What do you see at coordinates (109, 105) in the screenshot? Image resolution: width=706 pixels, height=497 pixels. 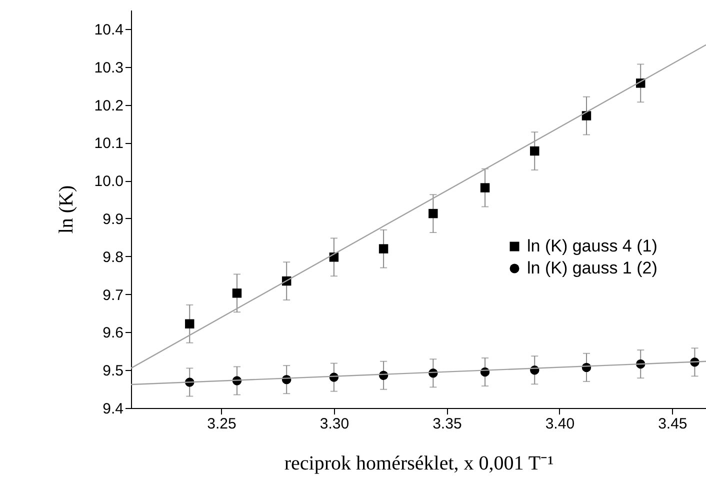 I see `y-tick-label: 10.2` at bounding box center [109, 105].